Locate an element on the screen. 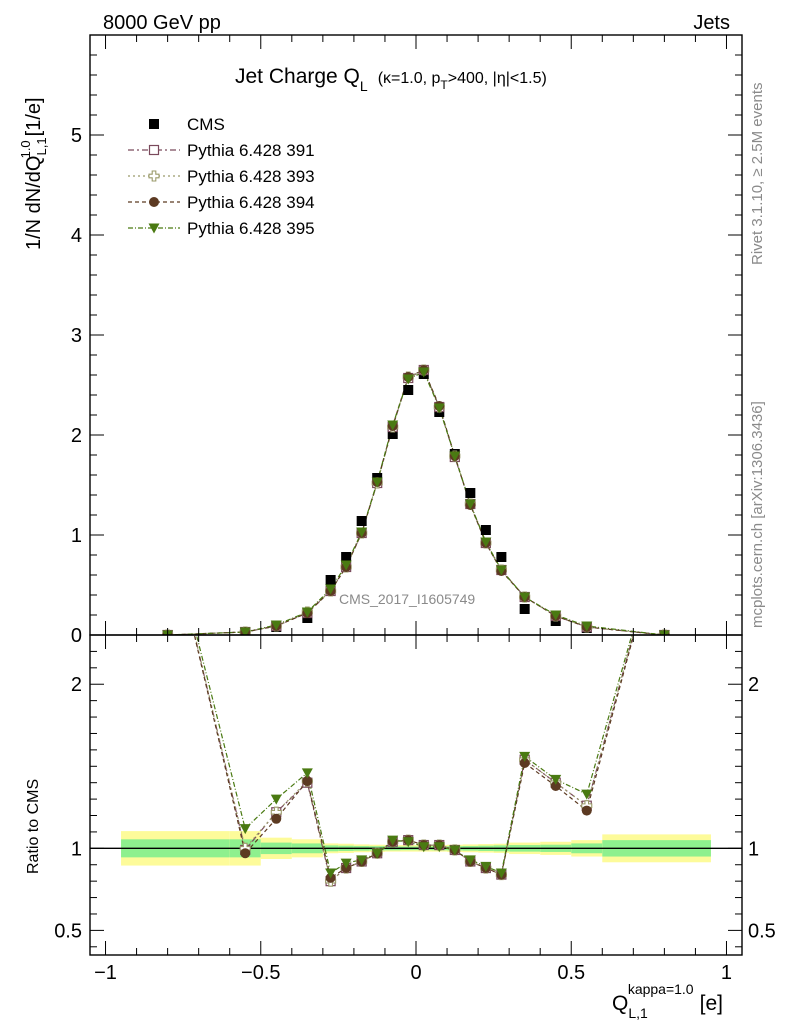 This screenshot has width=786, height=1024. header-left: 8000 GeV pp is located at coordinates (162, 23).